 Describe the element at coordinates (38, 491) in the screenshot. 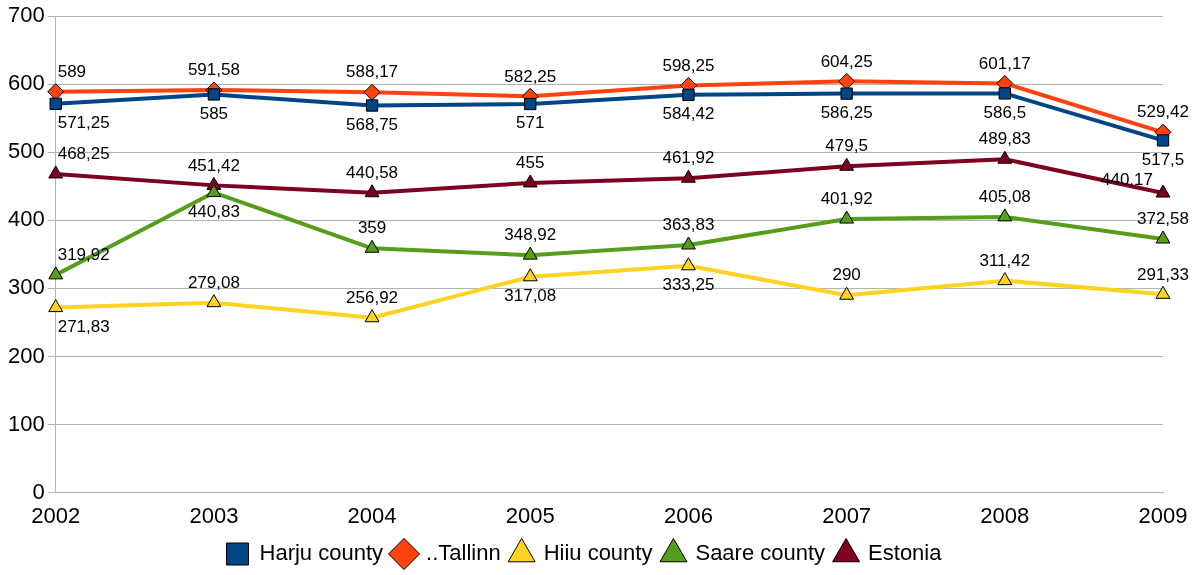

I see `y-tick-label: 0` at that location.